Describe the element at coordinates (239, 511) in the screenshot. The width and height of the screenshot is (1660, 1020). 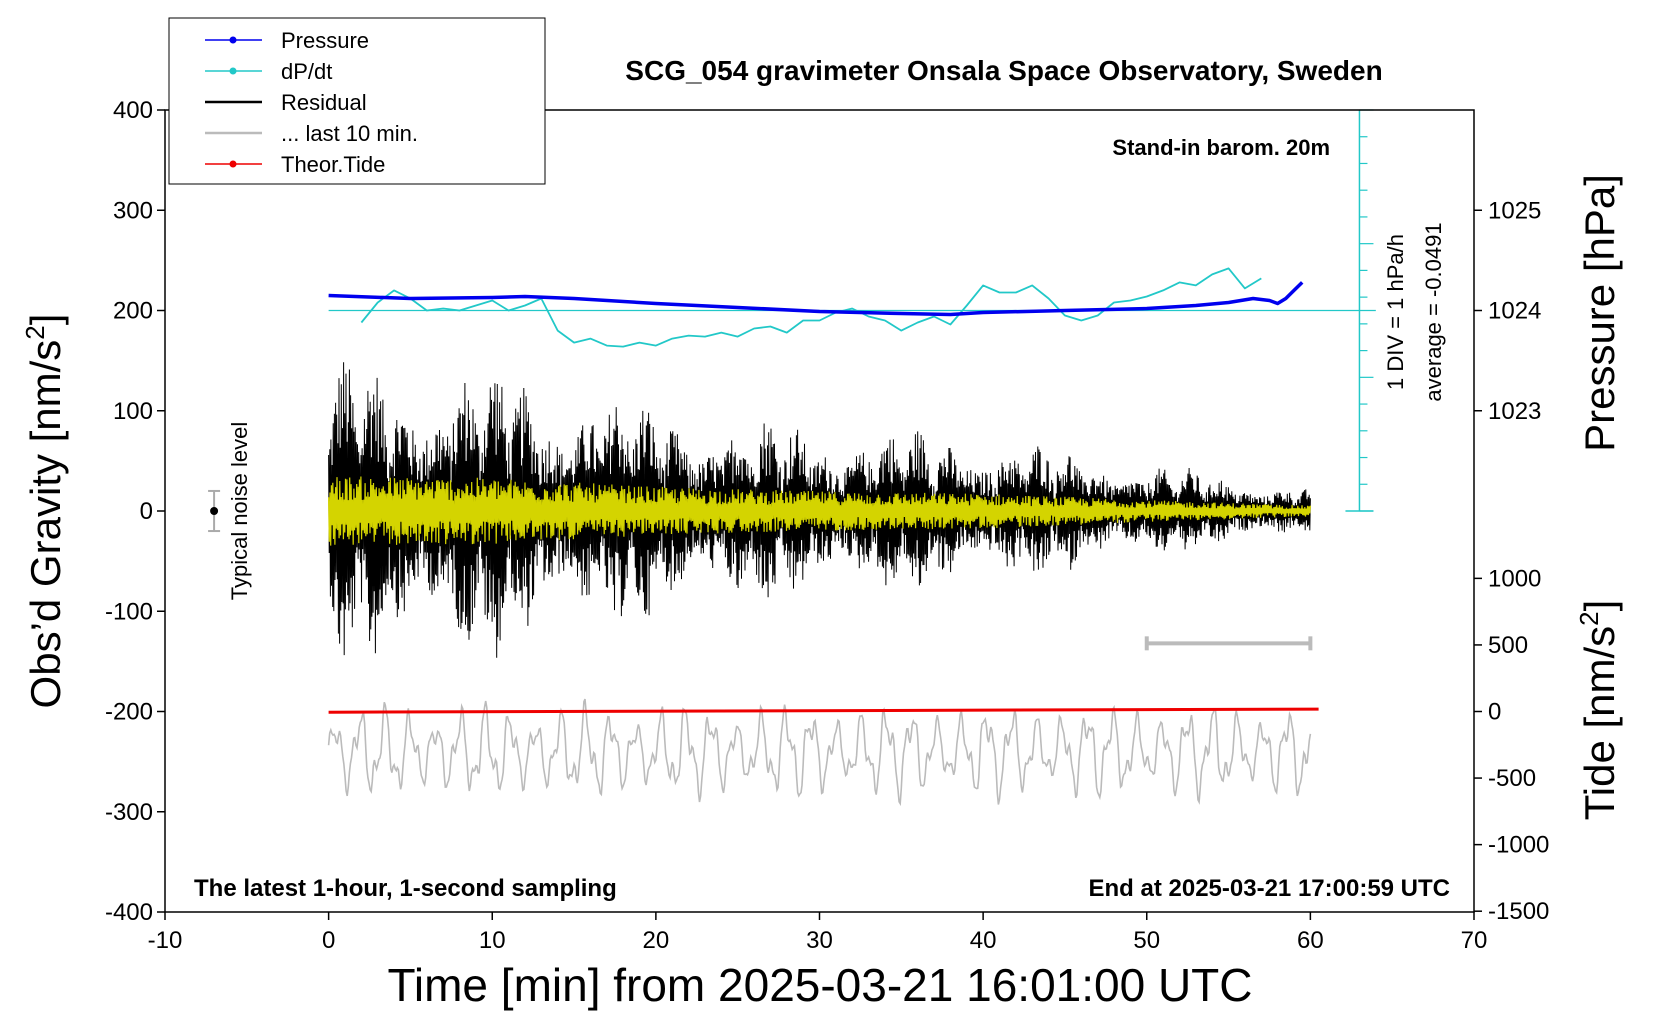
I see `noise-level-annotation: Typical noise level` at that location.